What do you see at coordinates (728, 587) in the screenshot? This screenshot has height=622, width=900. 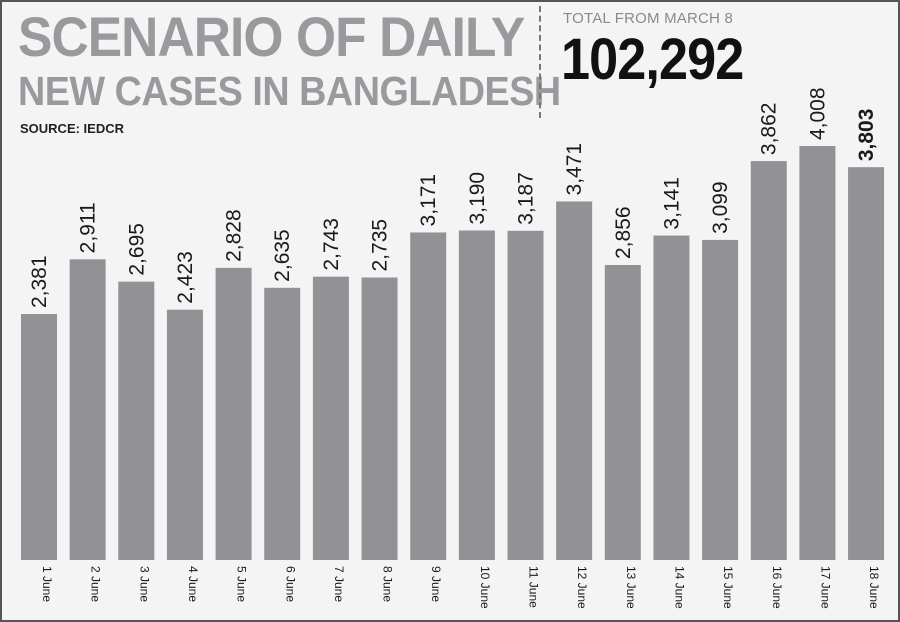 I see `category-label-15: 15 June` at bounding box center [728, 587].